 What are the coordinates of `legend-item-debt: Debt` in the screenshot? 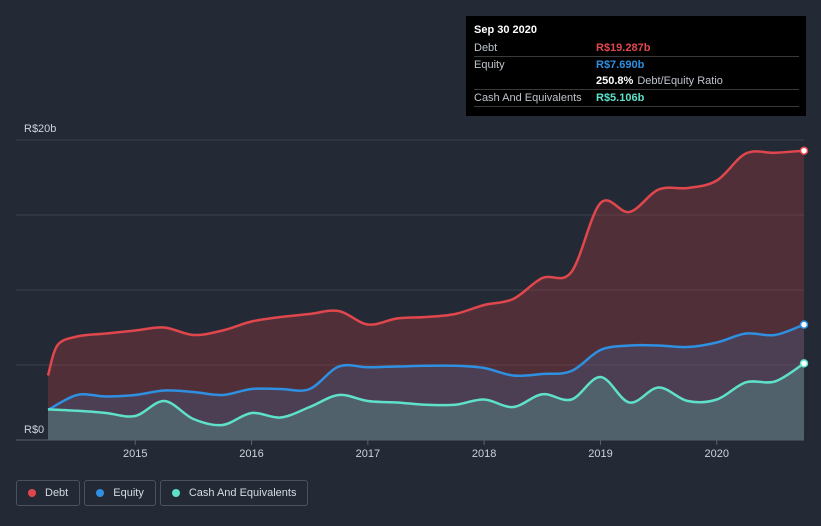 It's located at (48, 493).